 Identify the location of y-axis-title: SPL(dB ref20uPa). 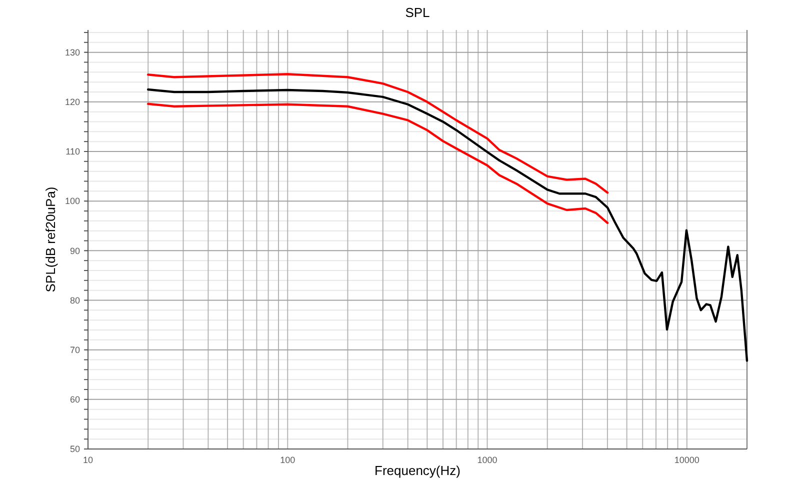
(50, 239).